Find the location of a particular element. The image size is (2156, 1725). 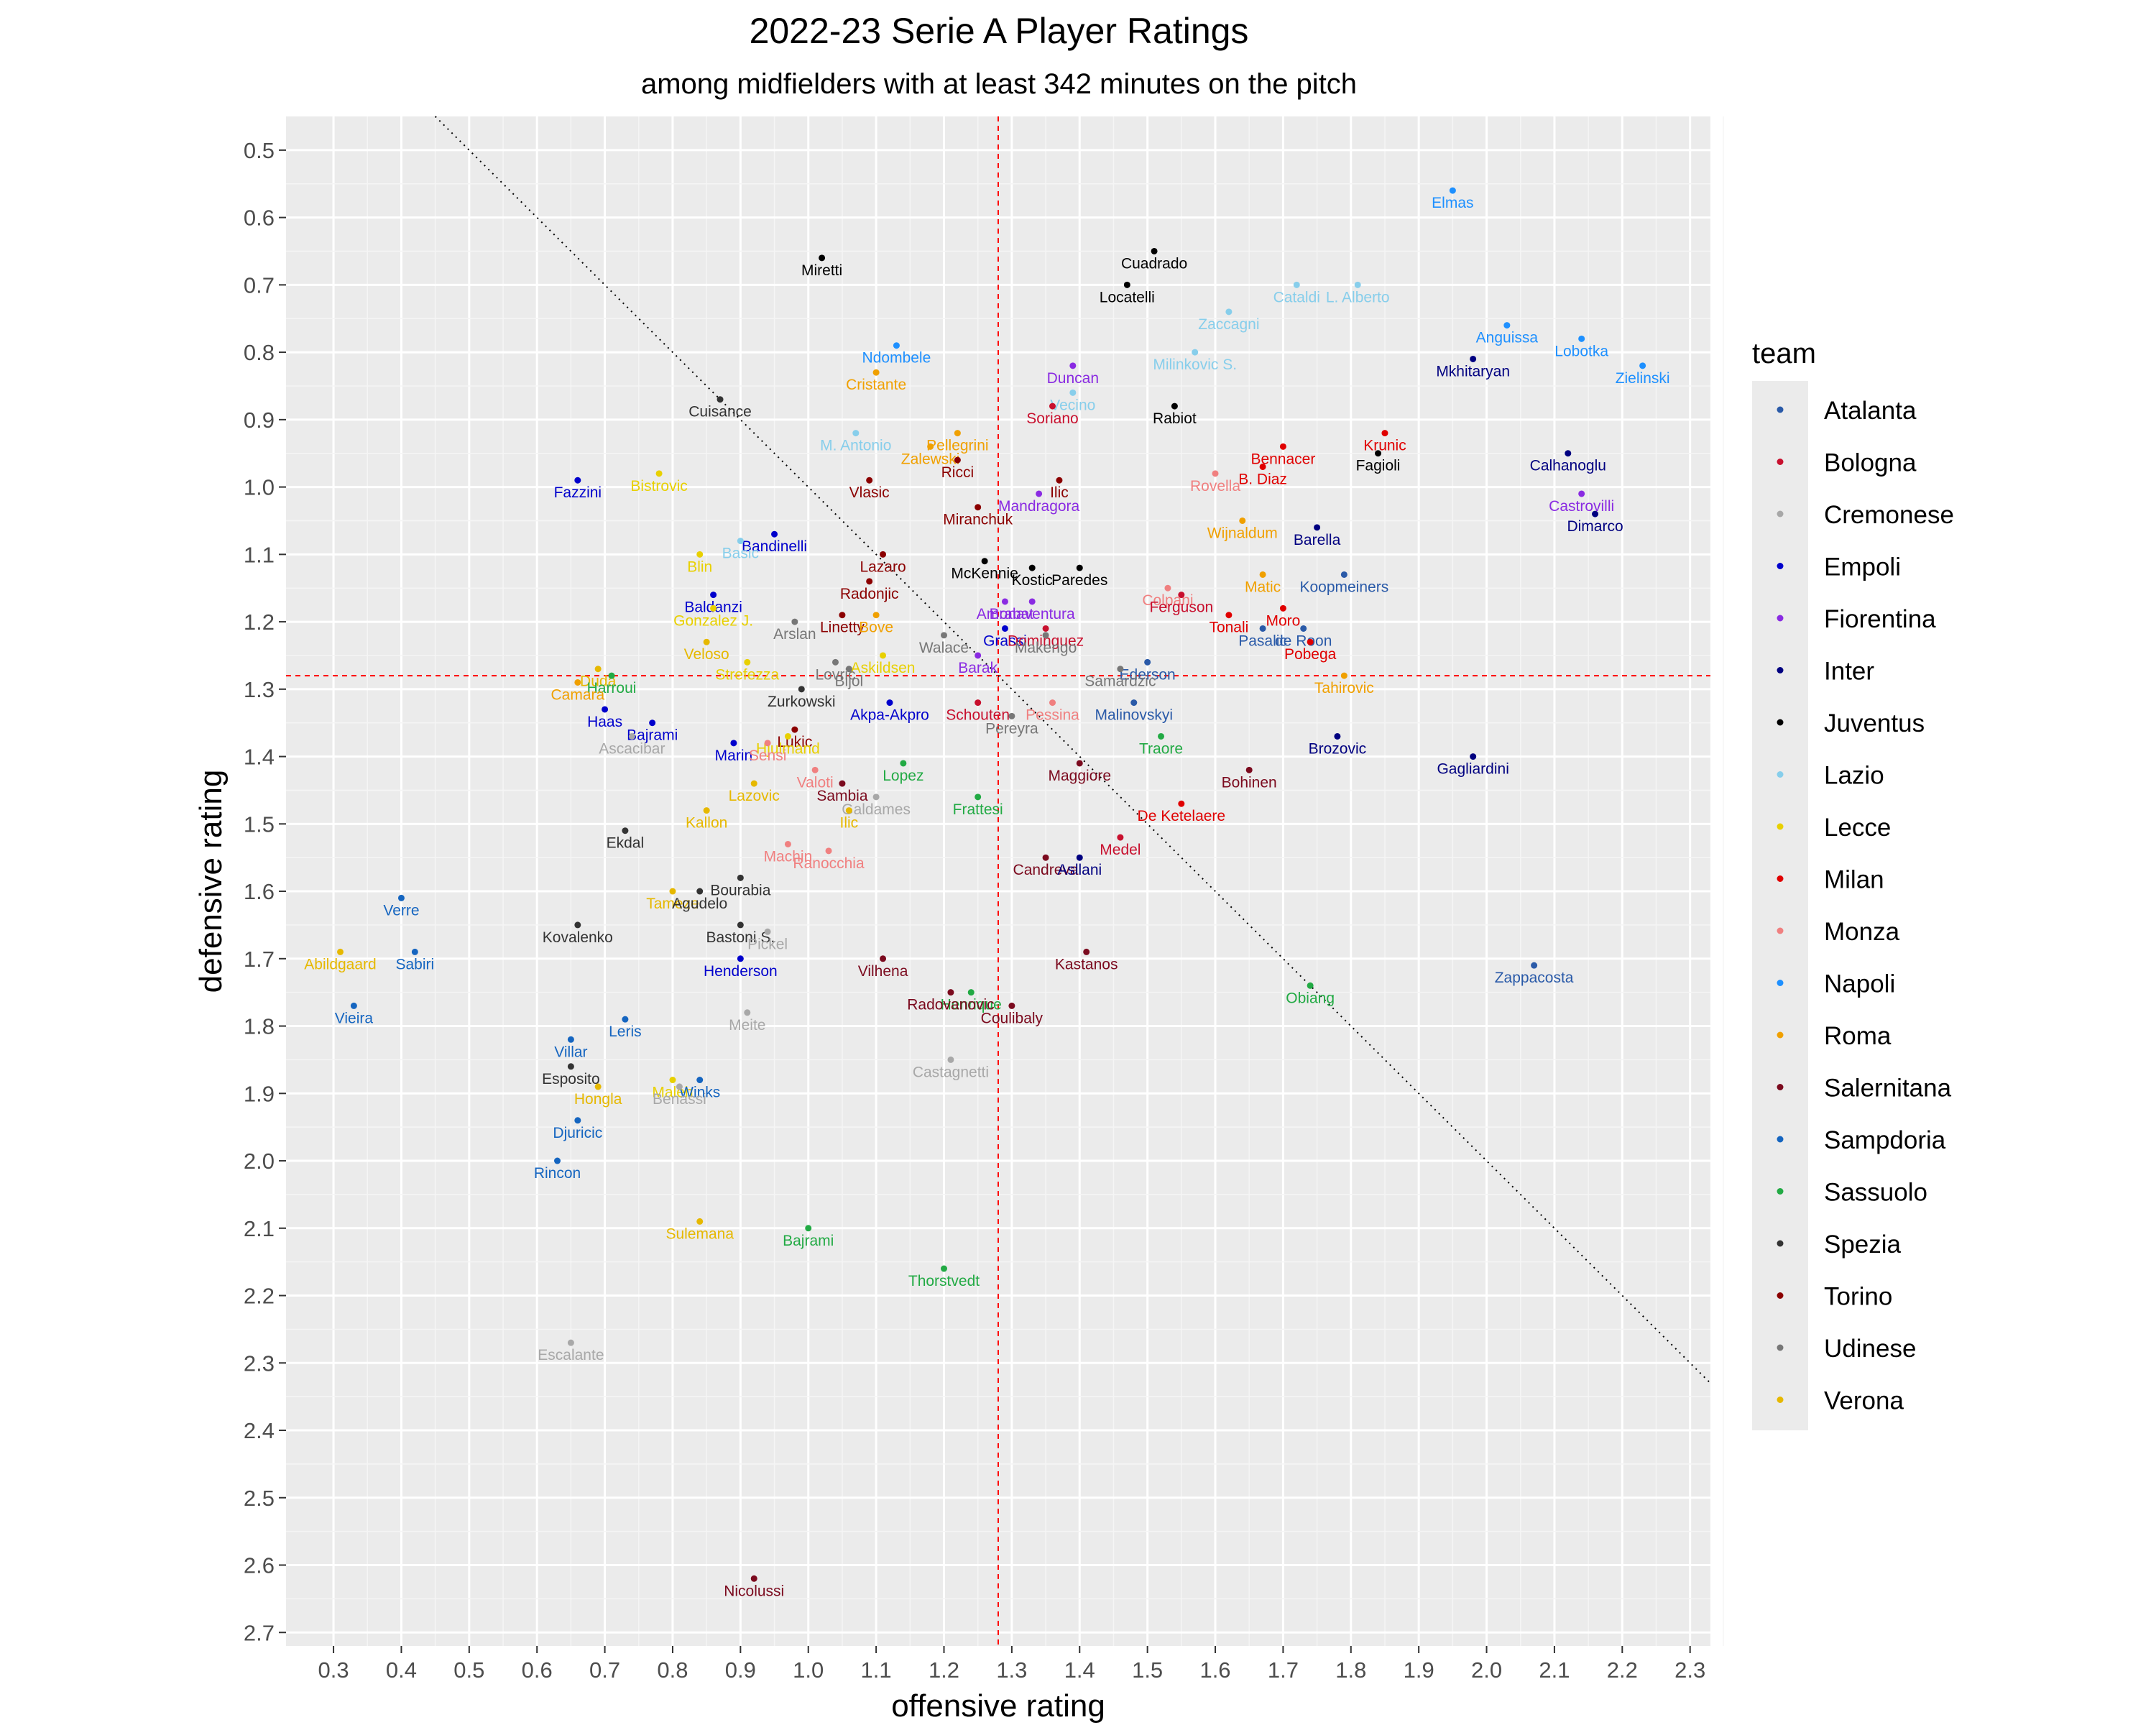

point-label: Barak is located at coordinates (978, 668).